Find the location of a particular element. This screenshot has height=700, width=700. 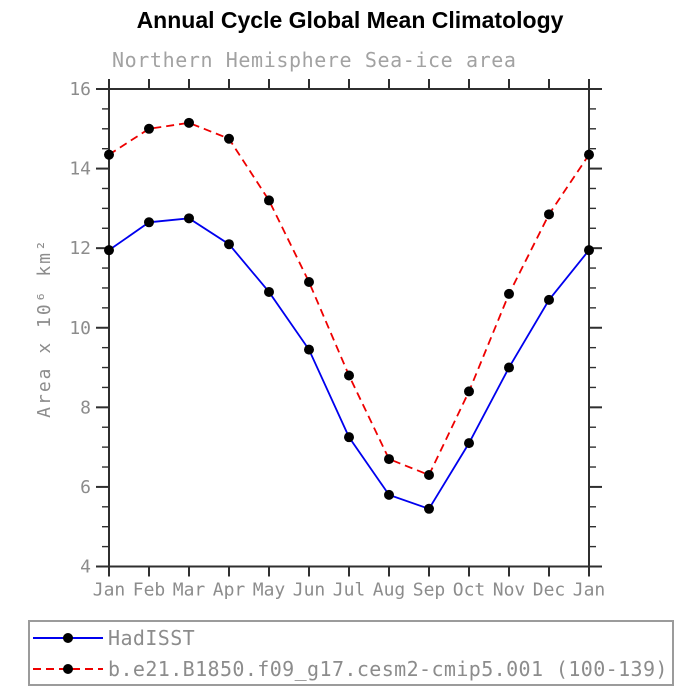

y-tick-label: 6 is located at coordinates (85, 487).